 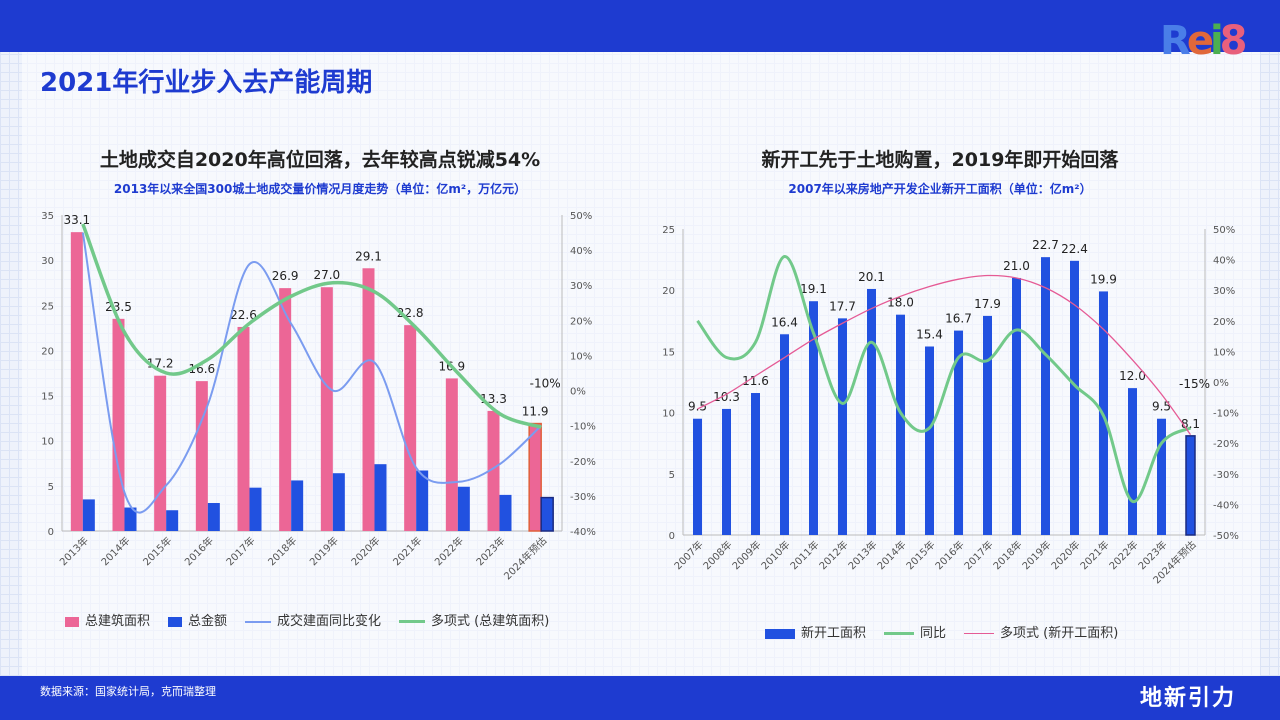 I want to click on y-tick-label: 25, so click(x=668, y=230).